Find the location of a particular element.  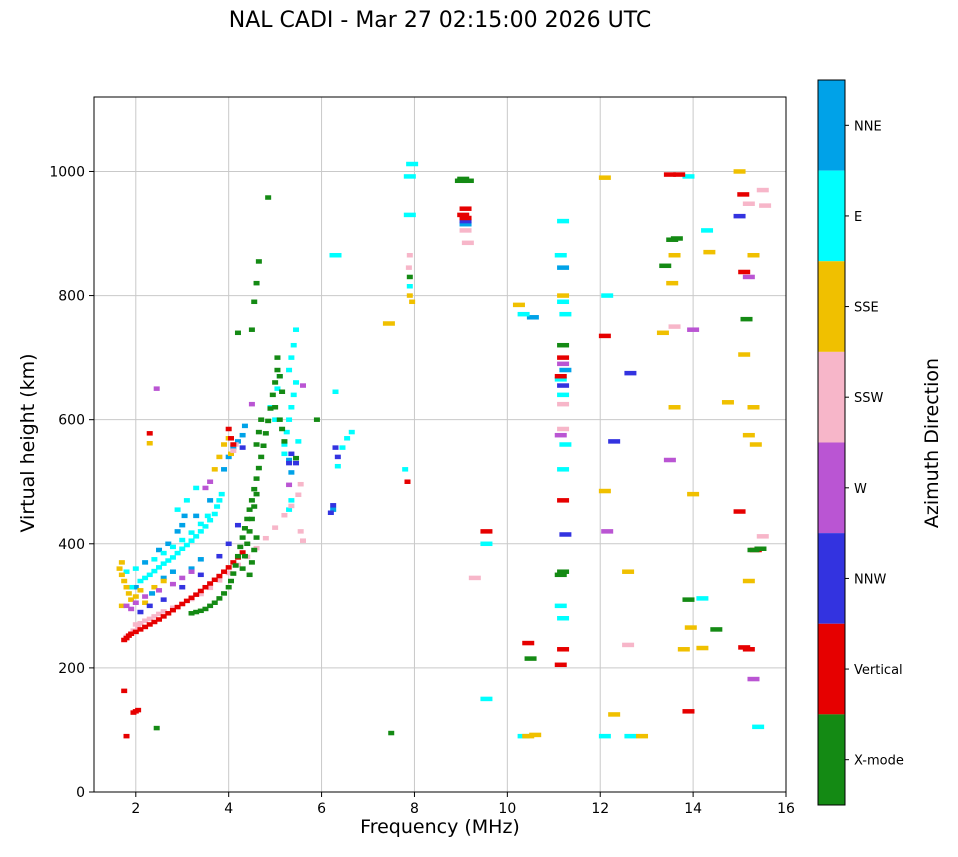

x-tick-label: 2 is located at coordinates (135, 809).